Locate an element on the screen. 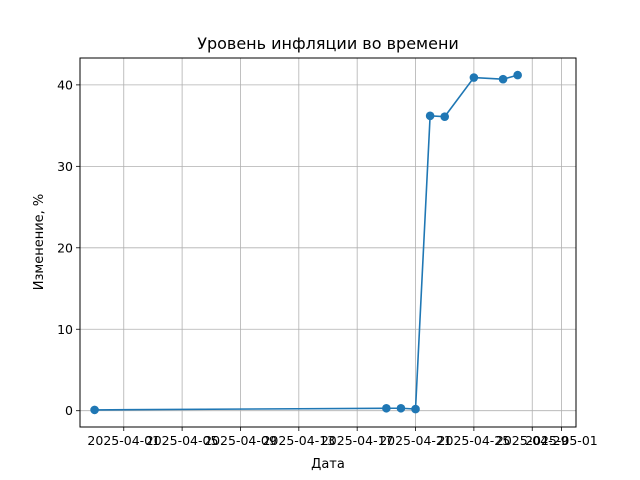  y-tick-label: 30 is located at coordinates (65, 166).